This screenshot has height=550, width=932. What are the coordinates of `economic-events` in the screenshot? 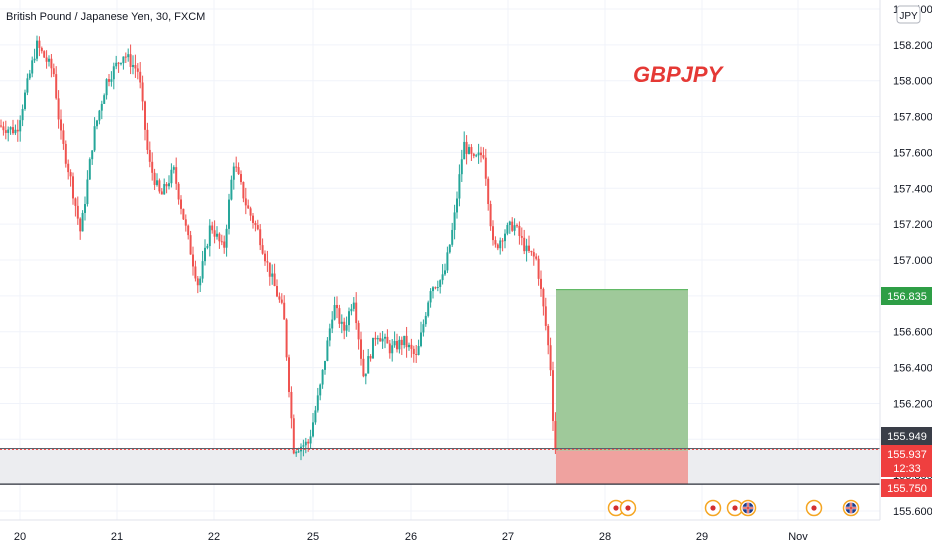 It's located at (733, 508).